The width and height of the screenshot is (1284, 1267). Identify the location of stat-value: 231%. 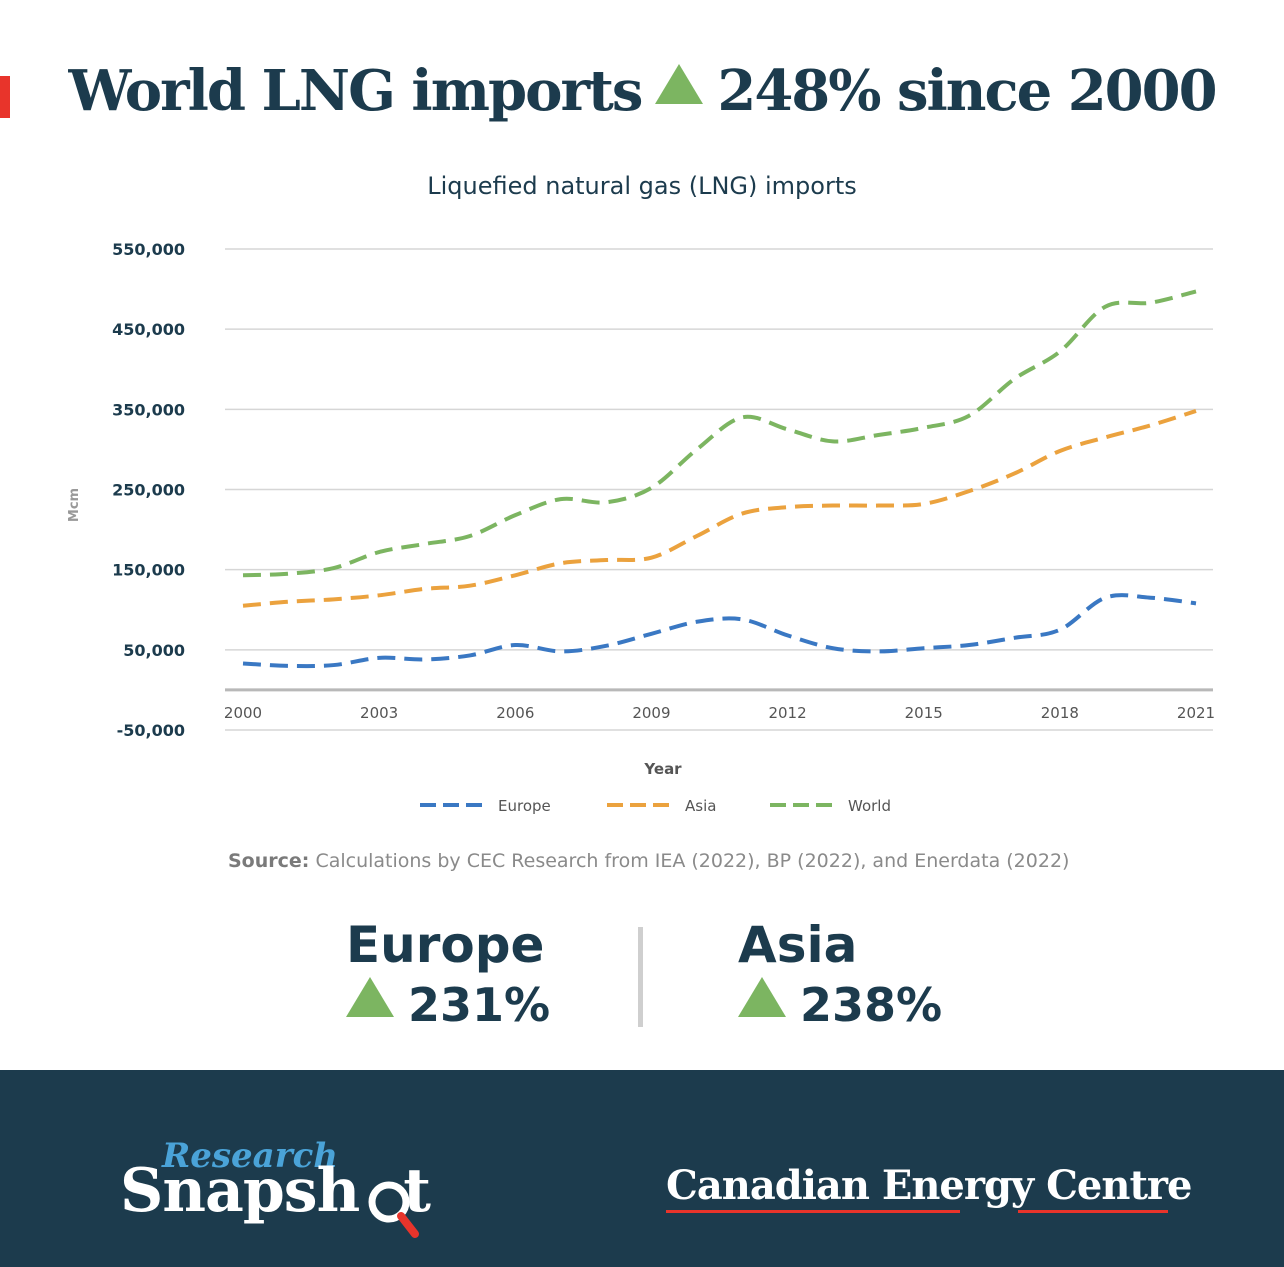
(448, 1004).